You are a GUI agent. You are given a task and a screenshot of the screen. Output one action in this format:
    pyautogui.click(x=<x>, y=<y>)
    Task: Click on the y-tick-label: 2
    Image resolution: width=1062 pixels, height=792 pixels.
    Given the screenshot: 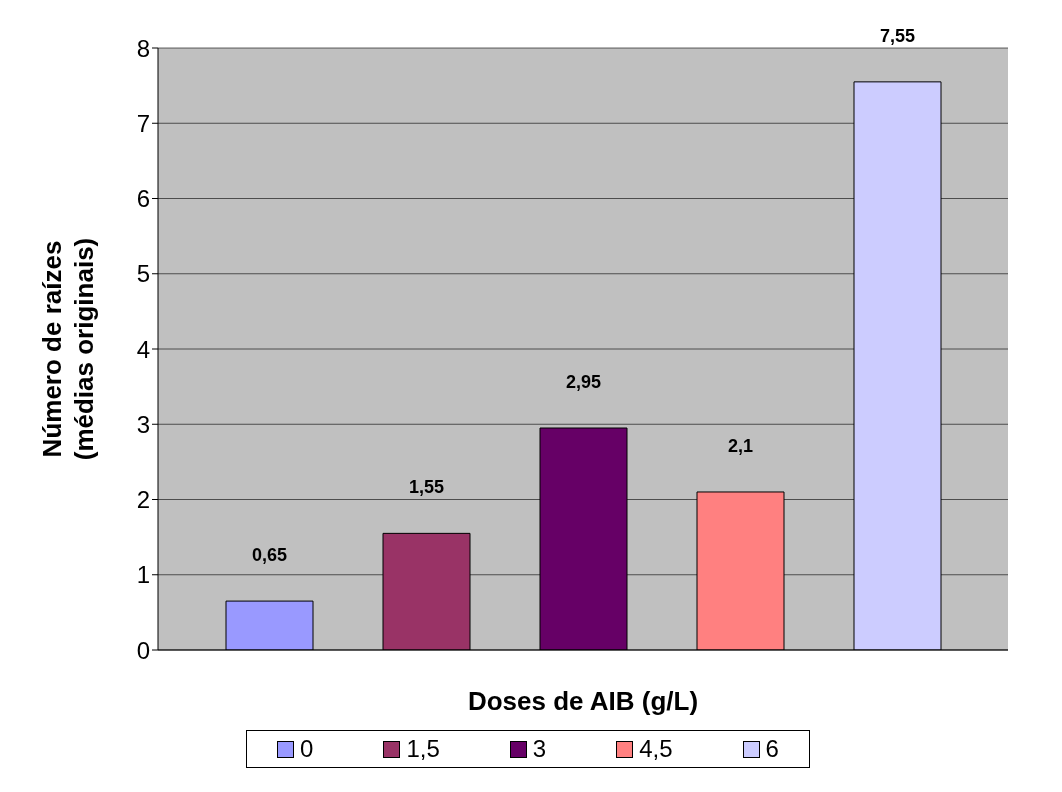 What is the action you would take?
    pyautogui.click(x=143, y=500)
    